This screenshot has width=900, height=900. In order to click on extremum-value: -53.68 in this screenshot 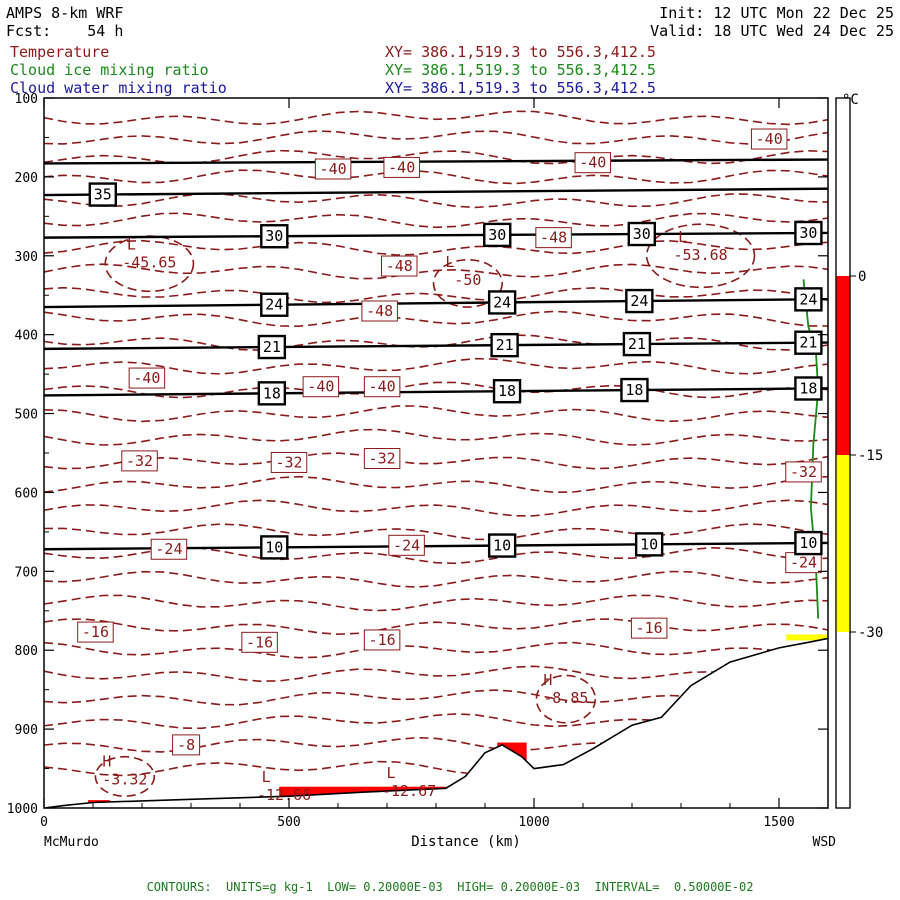, I will do `click(701, 255)`.